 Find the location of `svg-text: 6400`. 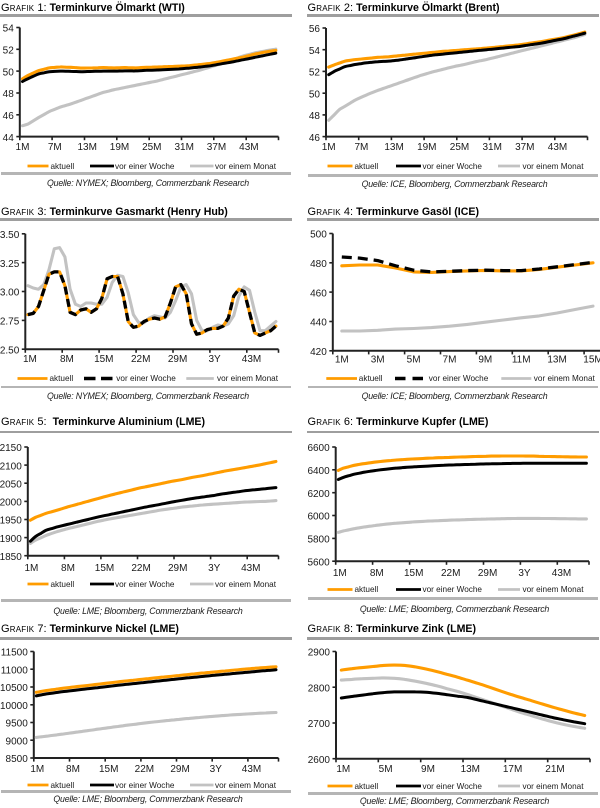

svg-text: 6400 is located at coordinates (318, 471).